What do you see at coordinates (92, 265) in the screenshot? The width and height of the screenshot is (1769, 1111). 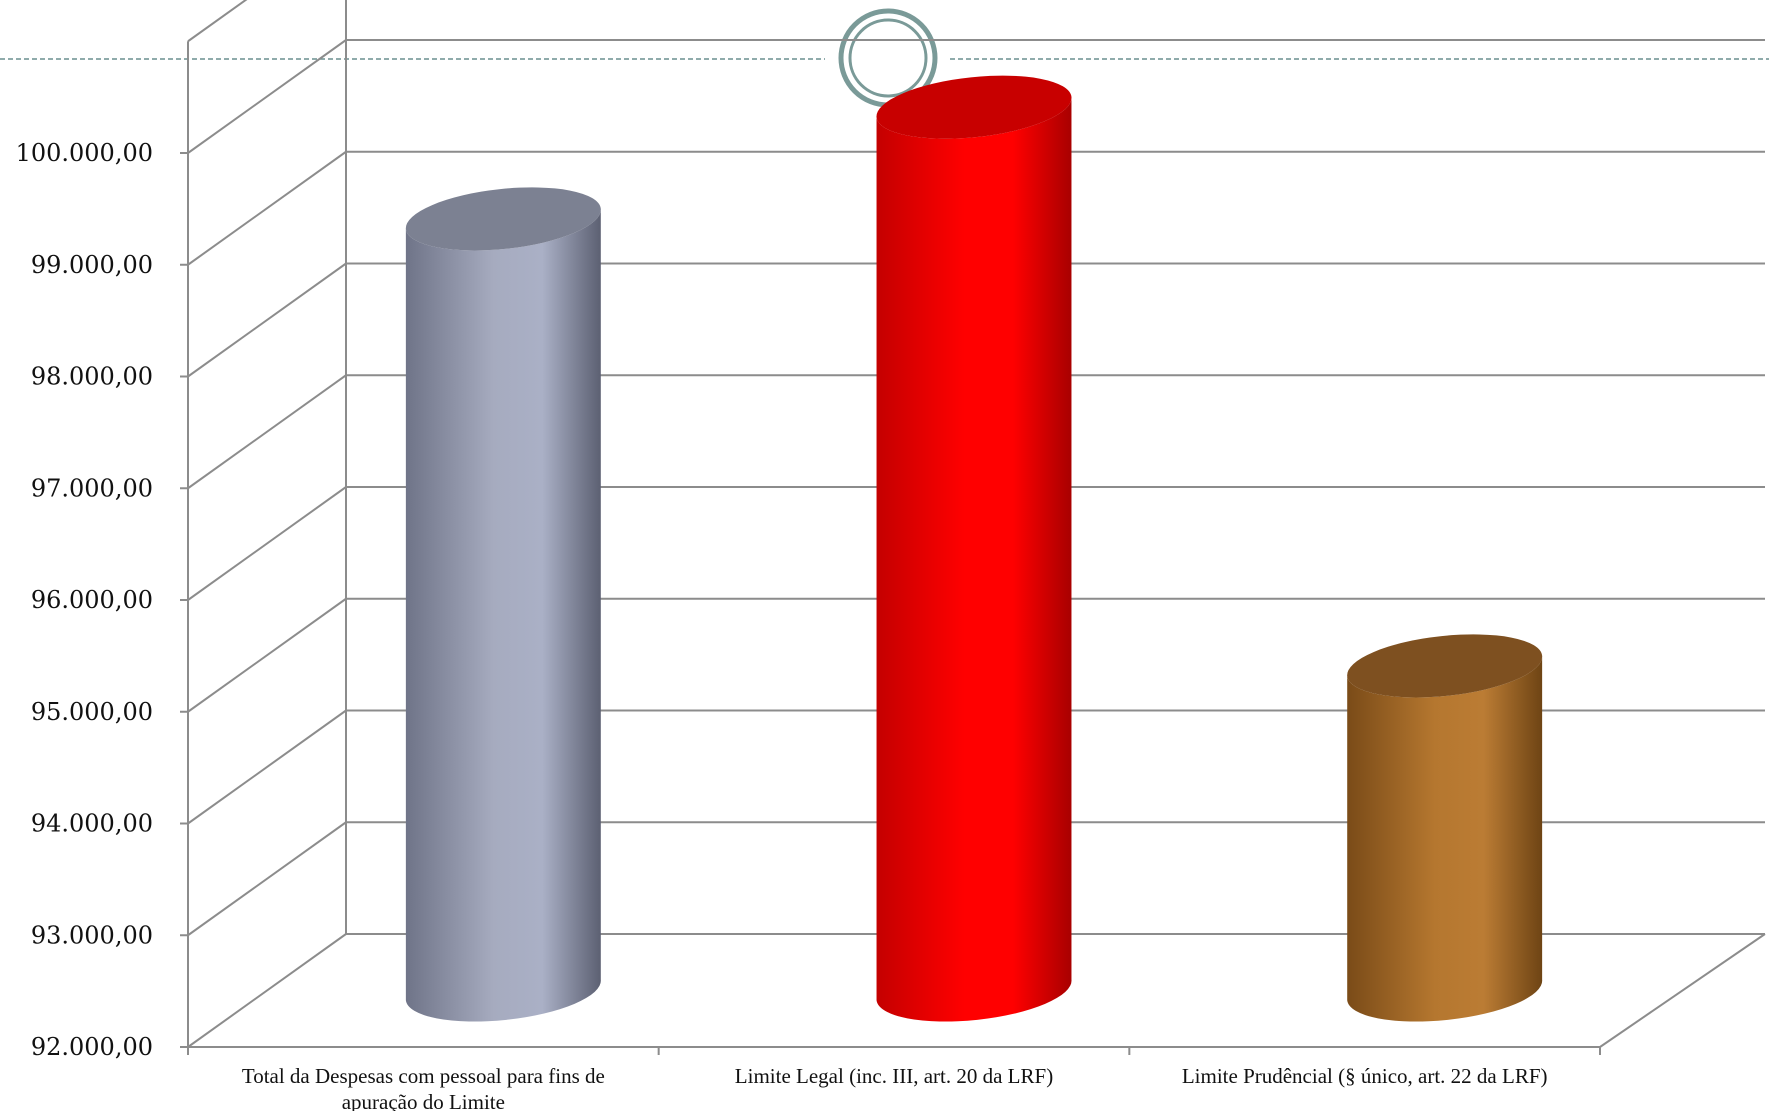 I see `y-tick-label: 99.000,00` at bounding box center [92, 265].